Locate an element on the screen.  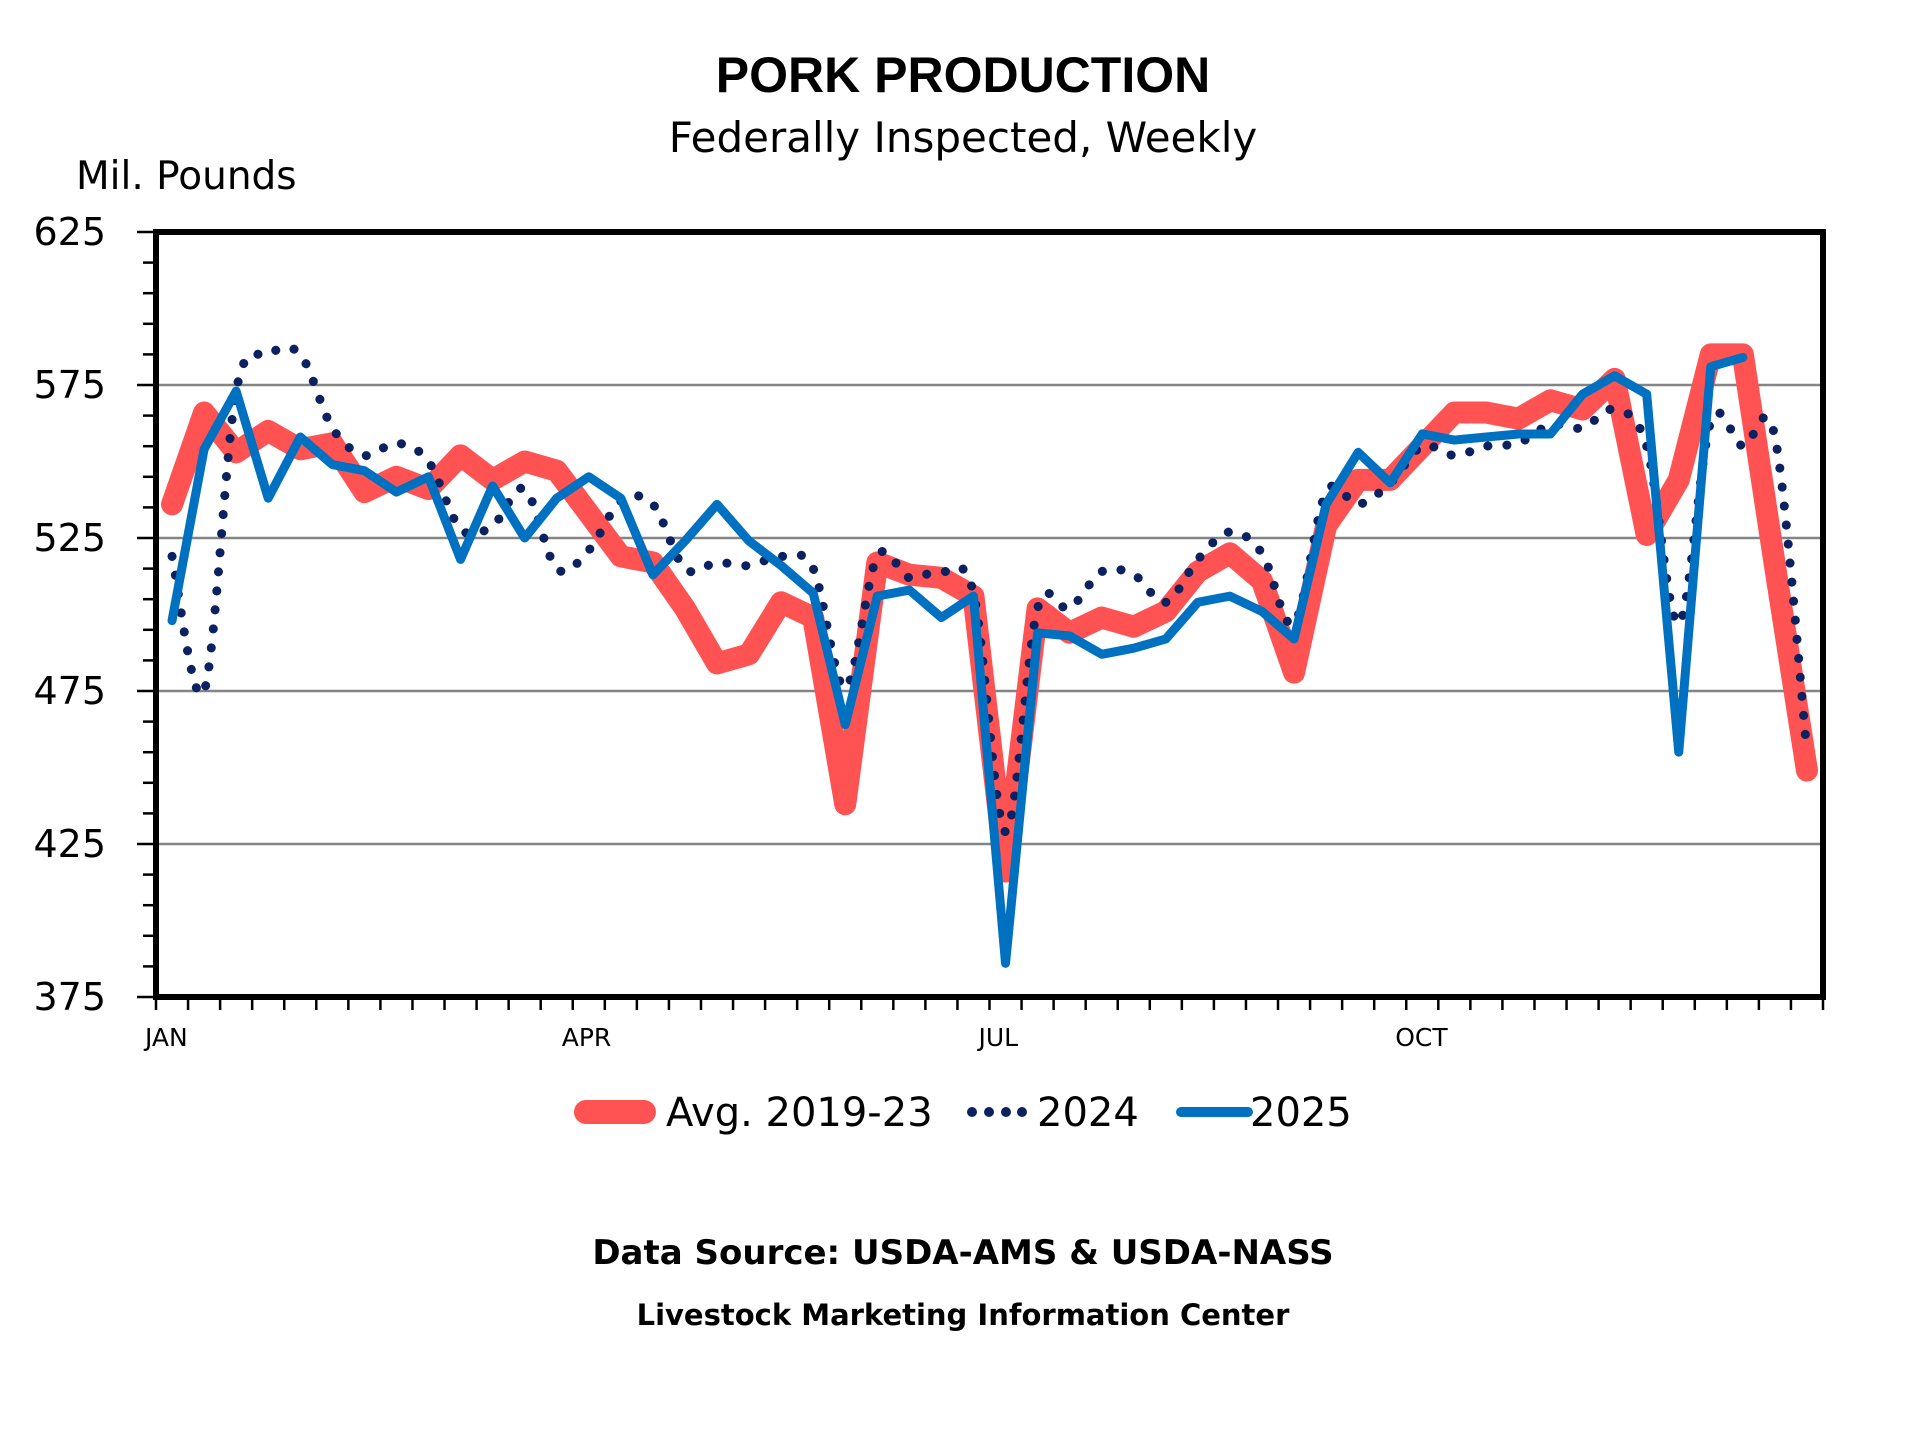
y-tick-label: 625 is located at coordinates (69, 232).